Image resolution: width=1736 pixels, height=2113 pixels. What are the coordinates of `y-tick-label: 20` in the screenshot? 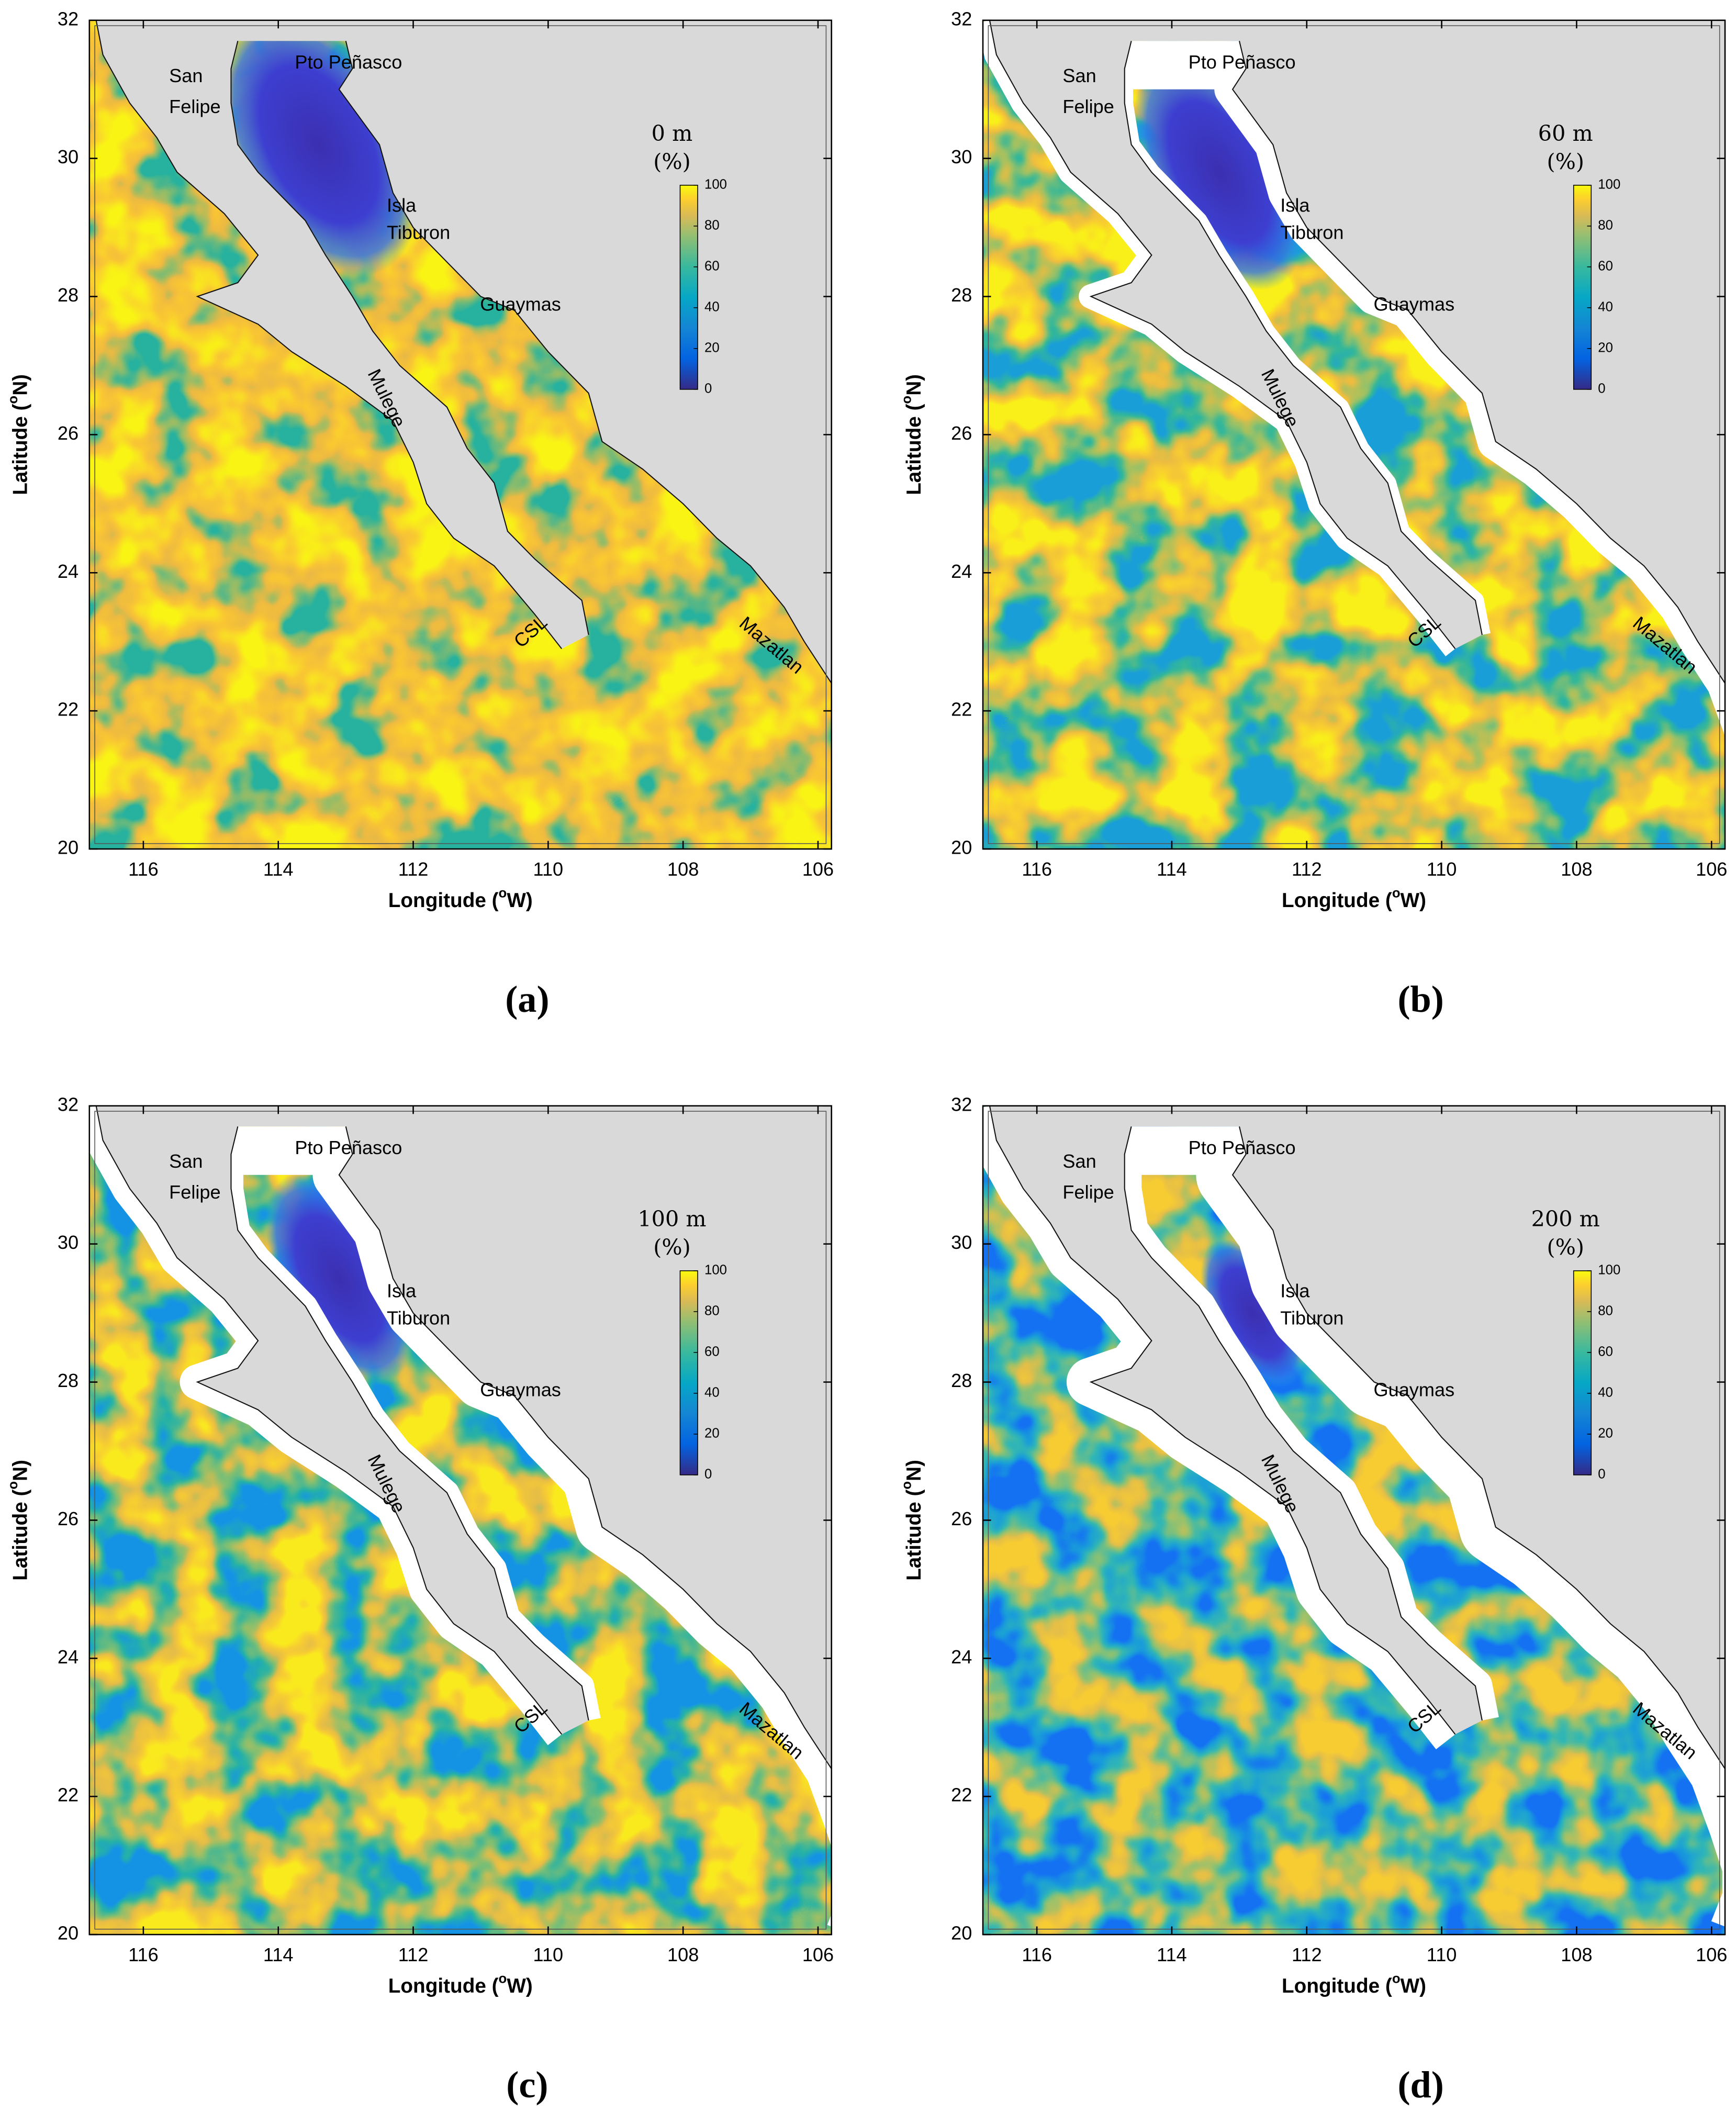 It's located at (68, 1933).